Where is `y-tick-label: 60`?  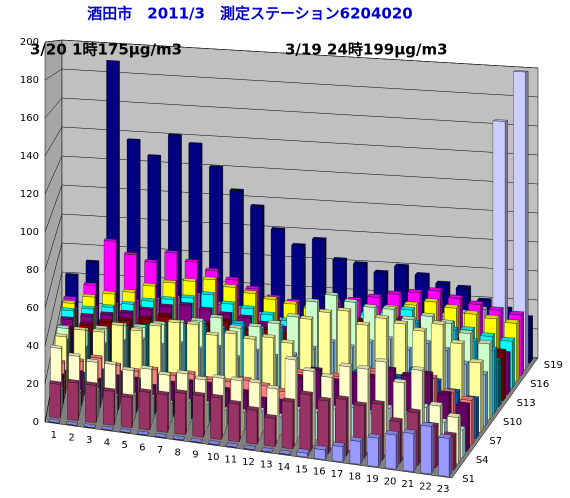 y-tick-label: 60 is located at coordinates (32, 308).